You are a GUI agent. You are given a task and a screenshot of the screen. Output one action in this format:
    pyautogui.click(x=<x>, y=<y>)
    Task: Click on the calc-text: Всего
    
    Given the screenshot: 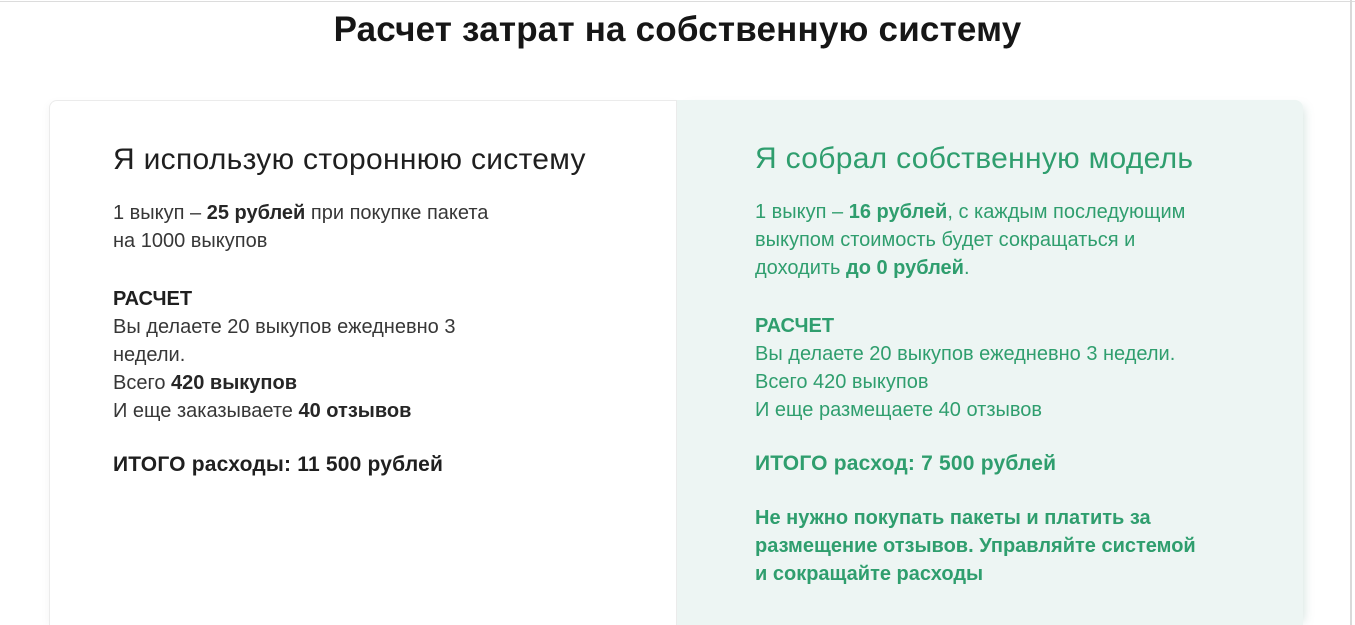 What is the action you would take?
    pyautogui.click(x=142, y=383)
    